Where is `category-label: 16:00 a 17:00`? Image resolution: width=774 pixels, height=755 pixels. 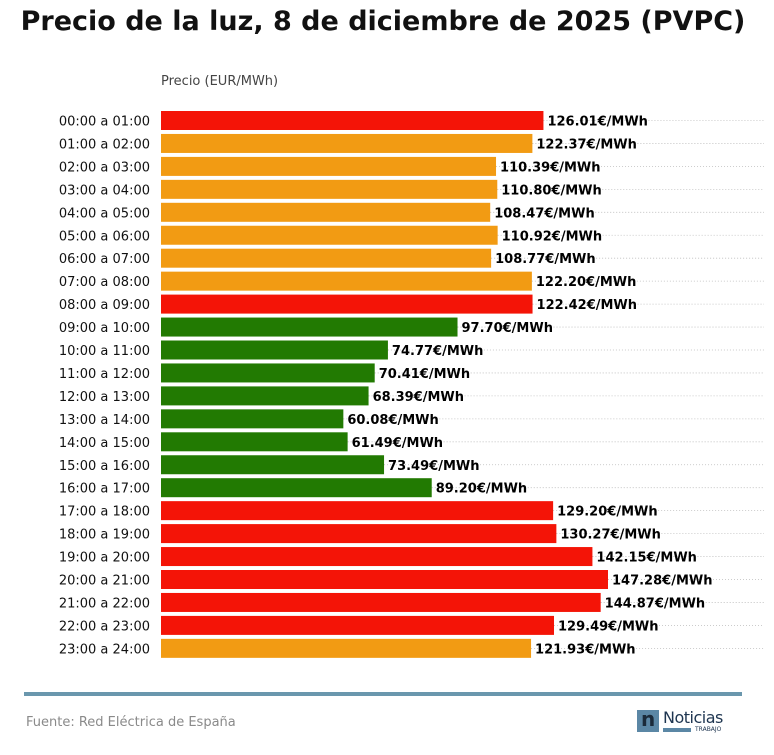 category-label: 16:00 a 17:00 is located at coordinates (104, 489).